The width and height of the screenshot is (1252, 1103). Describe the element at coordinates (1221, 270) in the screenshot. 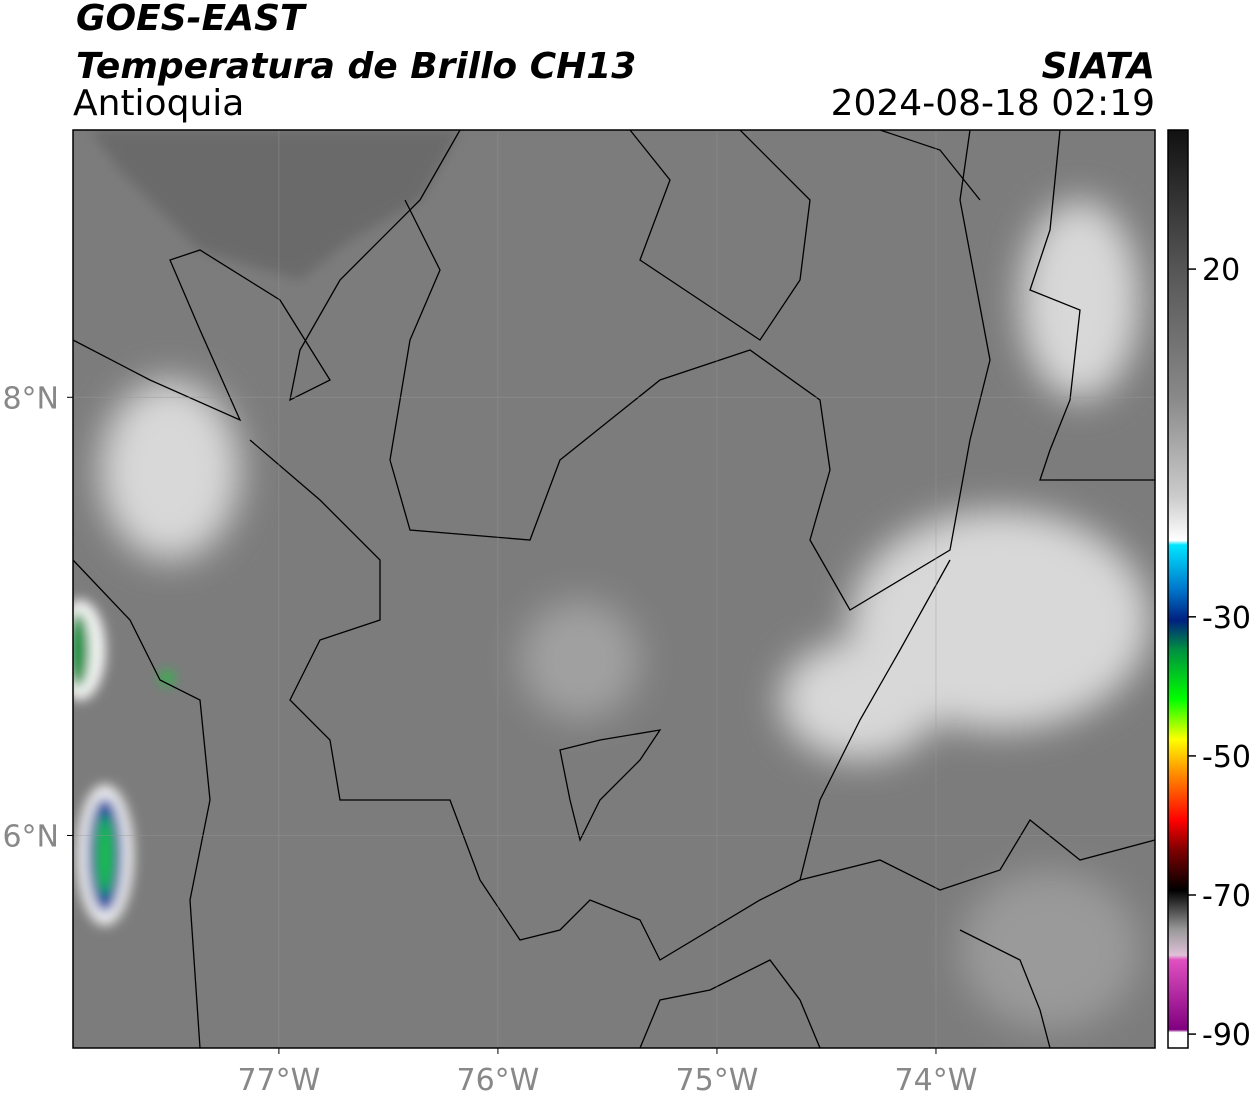

I see `colorbar-tick-label: 20` at that location.